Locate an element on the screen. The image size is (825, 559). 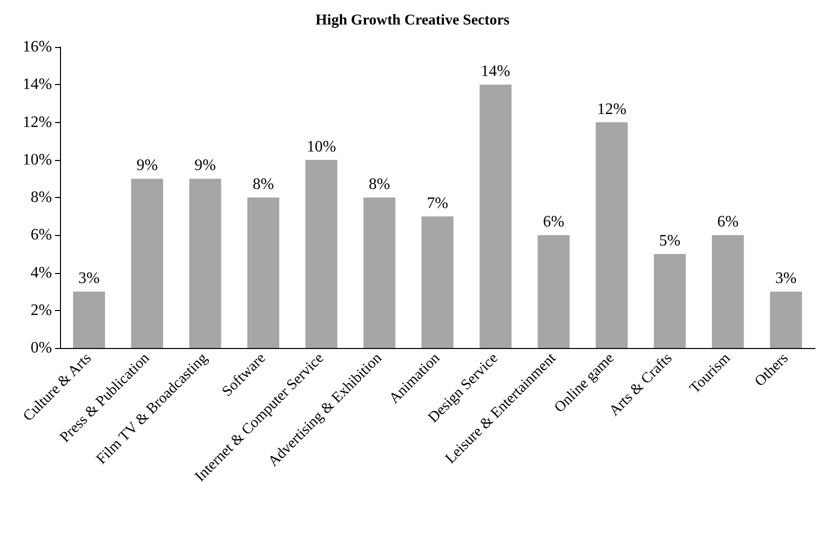
data-label: 5% is located at coordinates (669, 241).